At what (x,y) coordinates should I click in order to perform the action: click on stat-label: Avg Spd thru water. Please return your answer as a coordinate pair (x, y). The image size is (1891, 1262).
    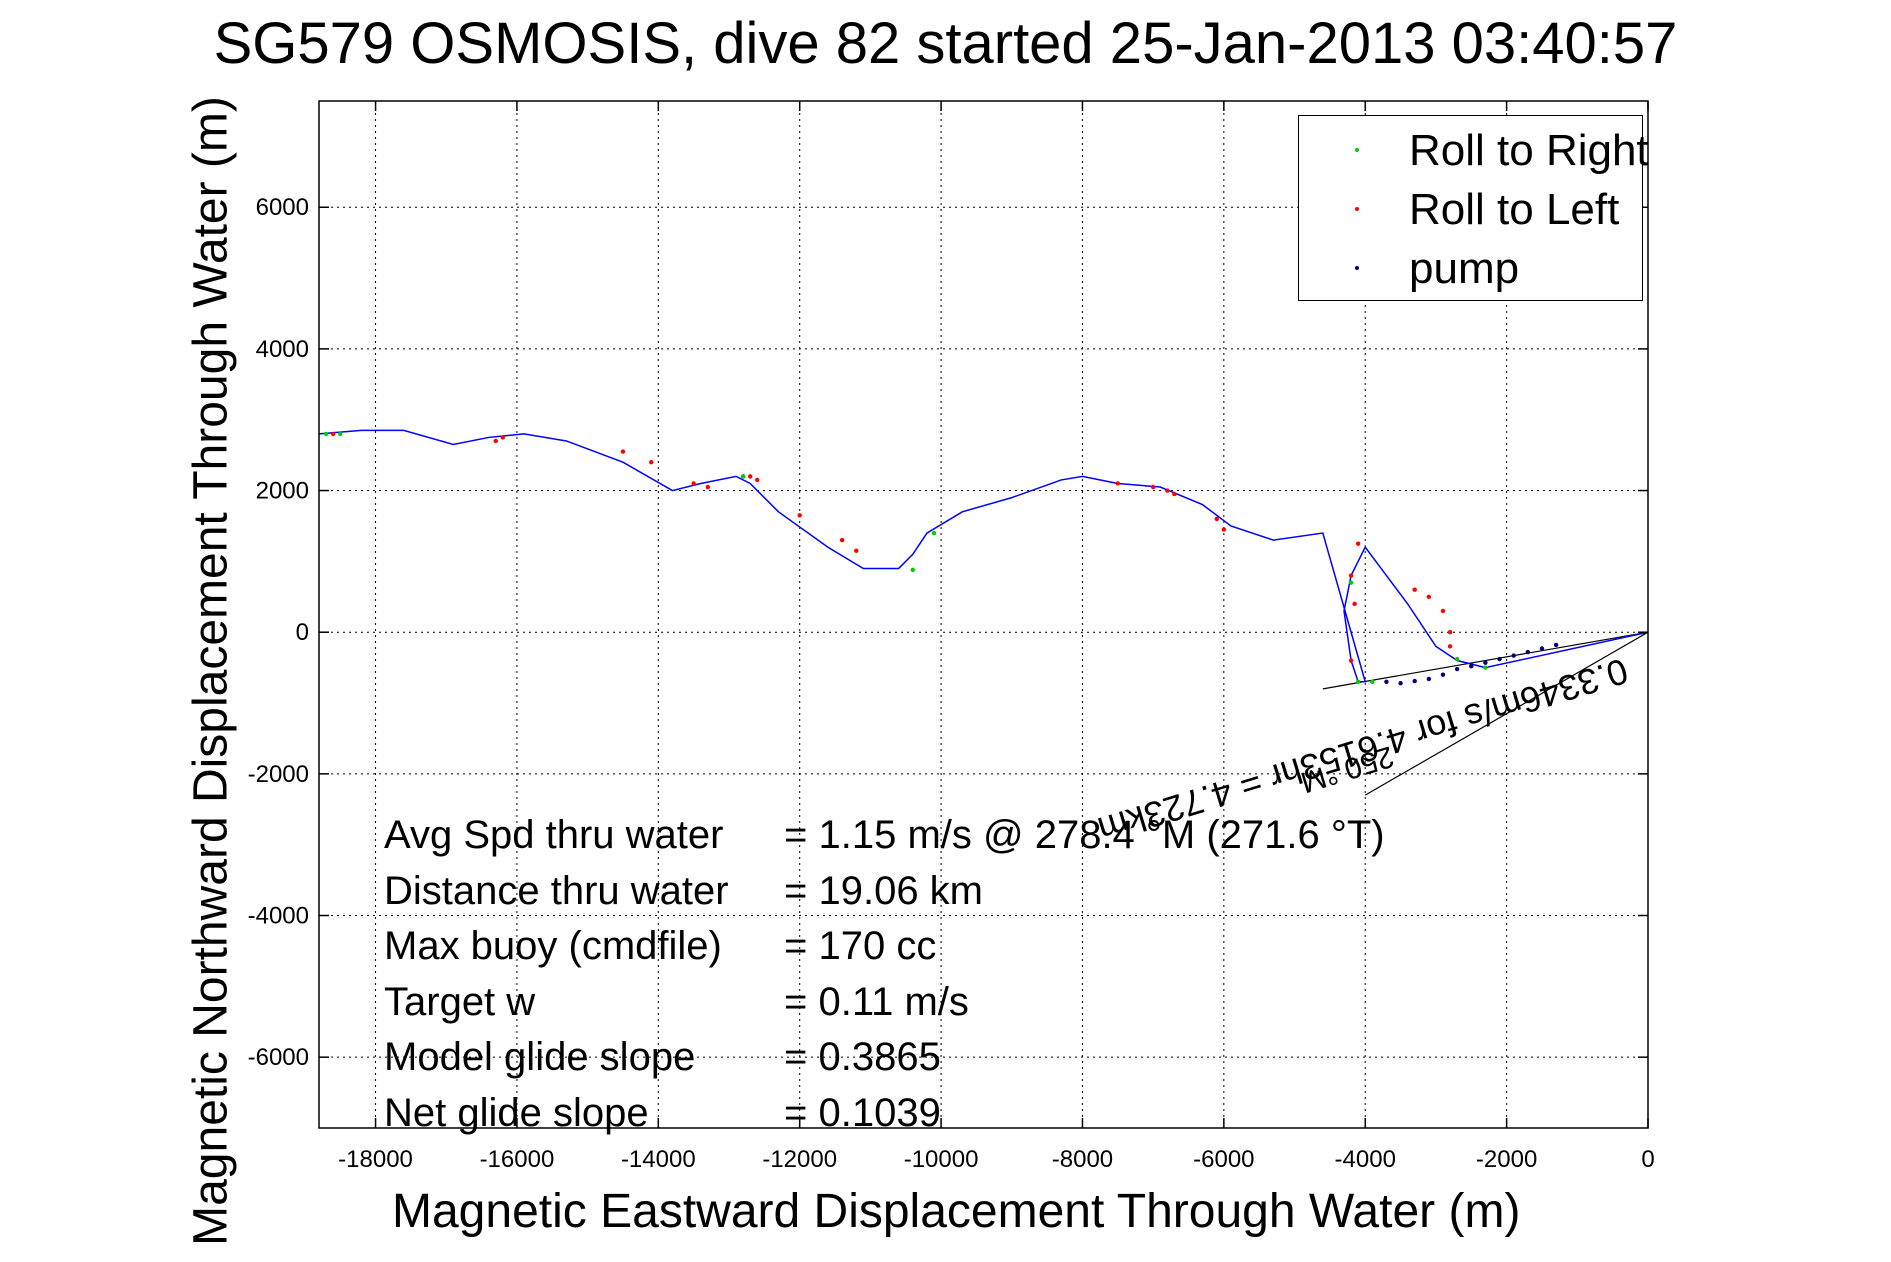
    Looking at the image, I should click on (554, 835).